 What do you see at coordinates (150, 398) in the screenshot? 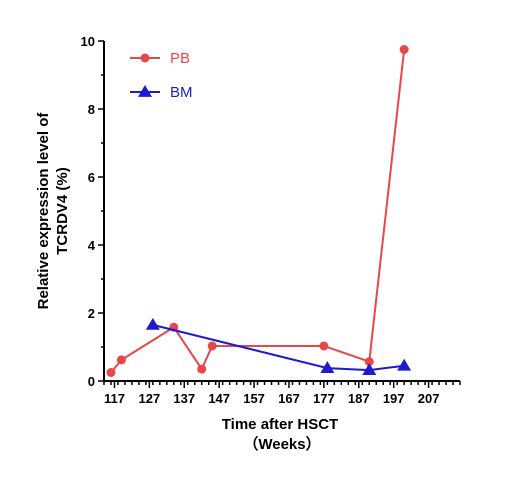
I see `x-tick-label: 127` at bounding box center [150, 398].